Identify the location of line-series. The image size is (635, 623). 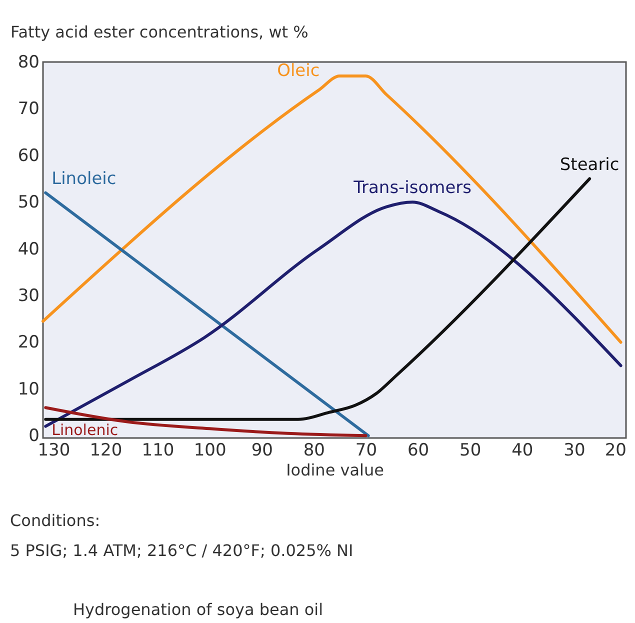
(206, 422).